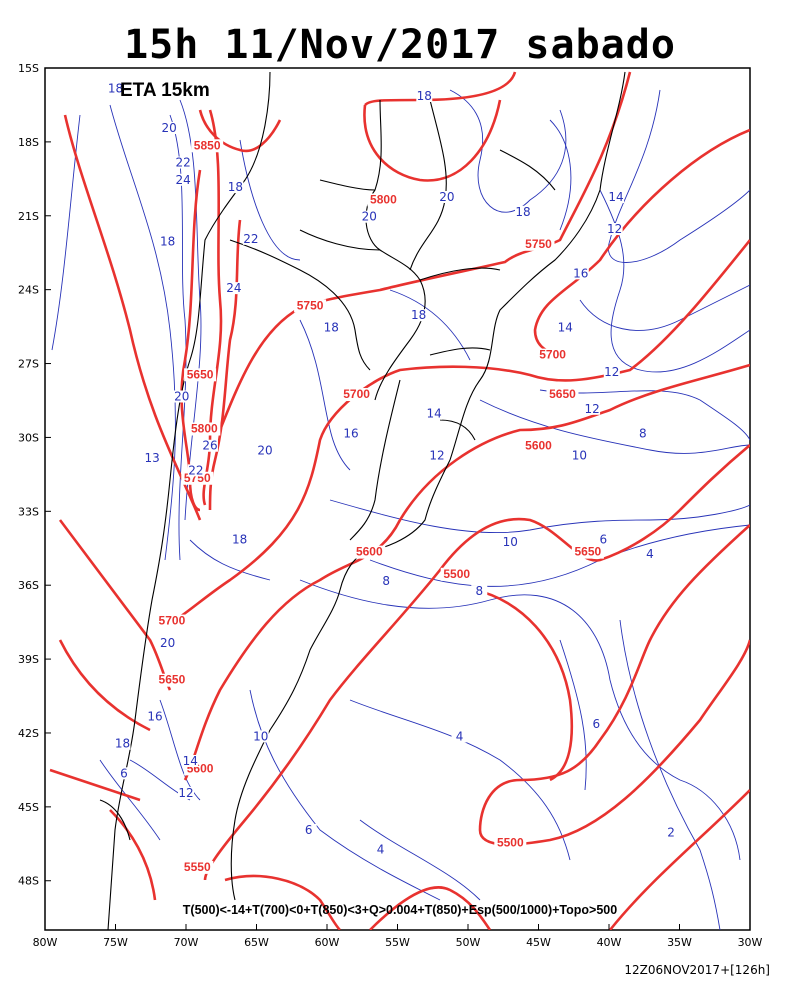 Image resolution: width=800 pixels, height=1000 pixels. Describe the element at coordinates (468, 942) in the screenshot. I see `longitude-tick-label: 50W` at that location.